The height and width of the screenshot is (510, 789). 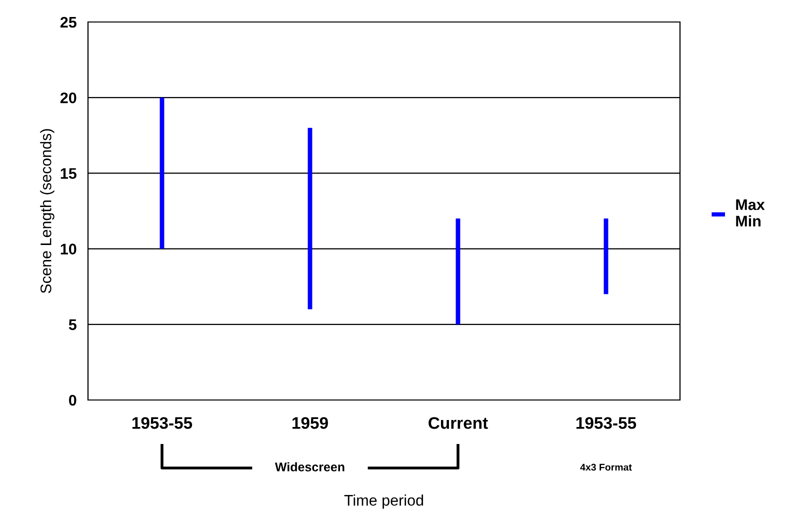 I want to click on x-tick-label: 1959, so click(x=310, y=423).